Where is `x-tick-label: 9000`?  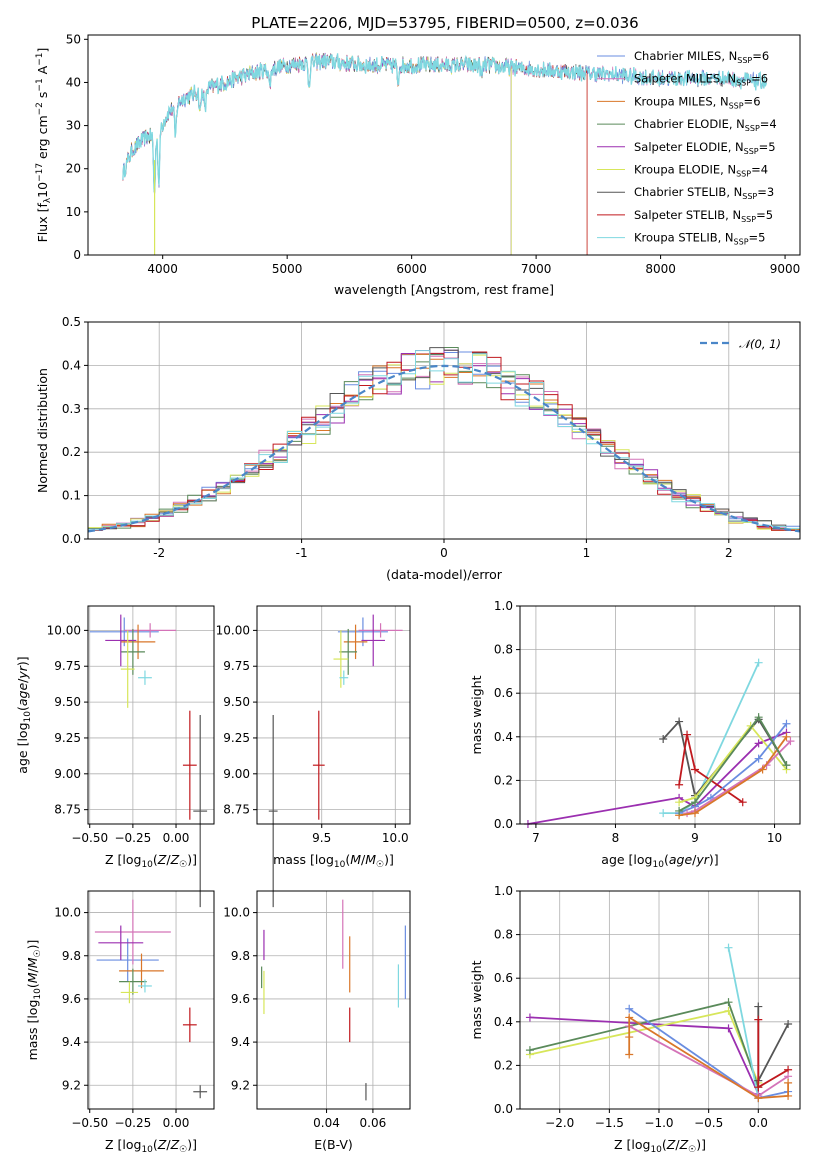
x-tick-label: 9000 is located at coordinates (785, 269).